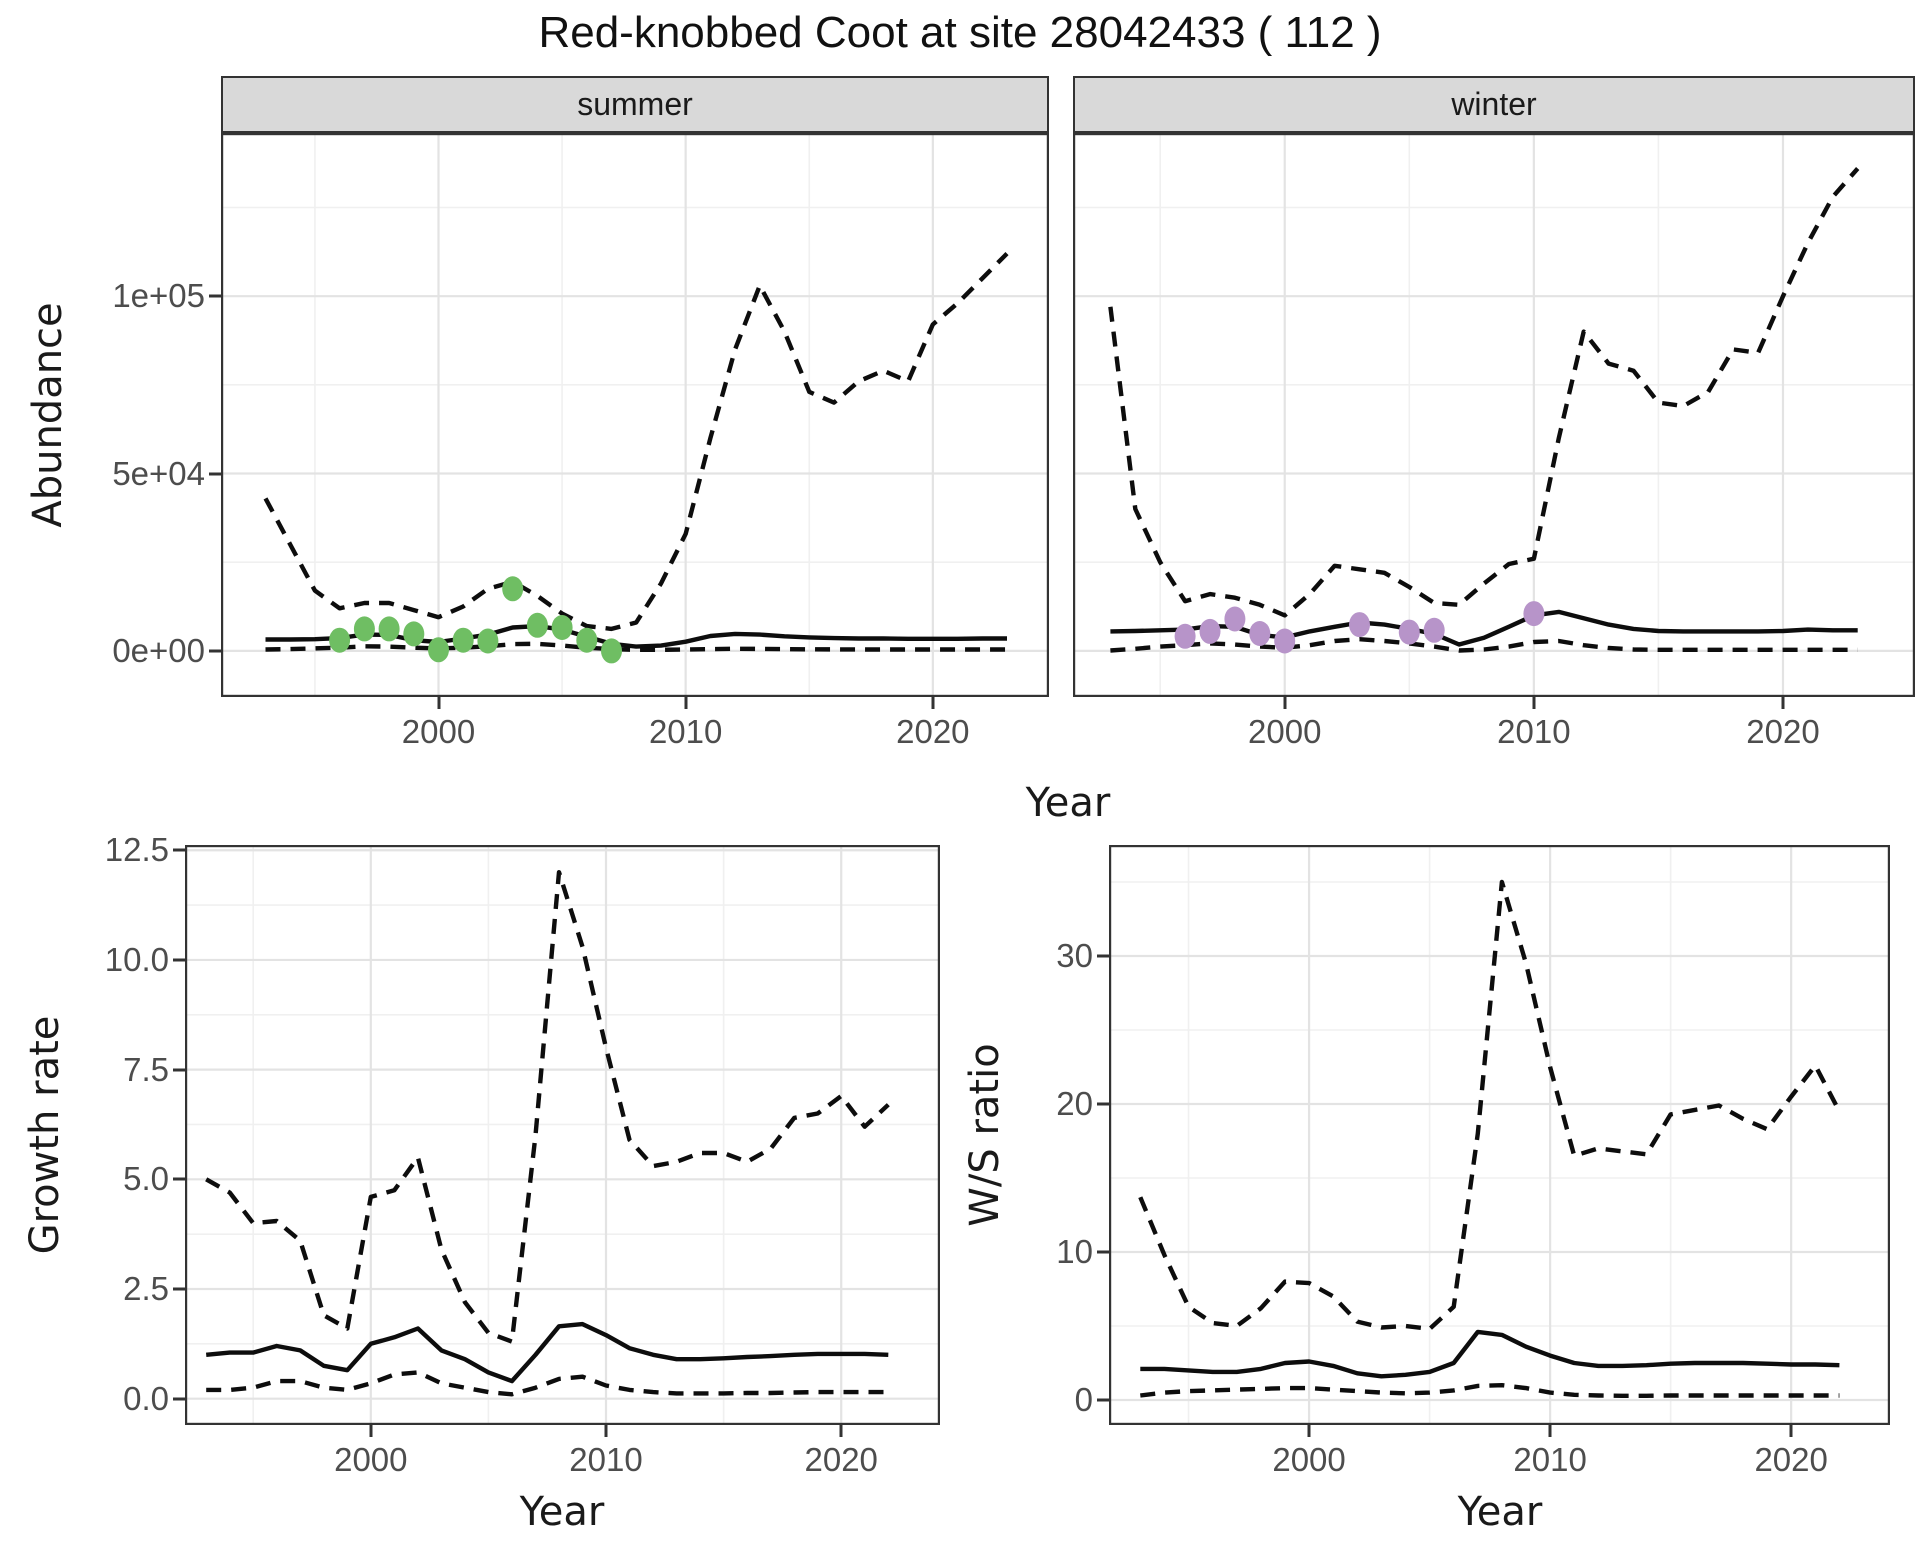 The image size is (1920, 1560). What do you see at coordinates (158, 473) in the screenshot?
I see `y-tick-label: 5e+04` at bounding box center [158, 473].